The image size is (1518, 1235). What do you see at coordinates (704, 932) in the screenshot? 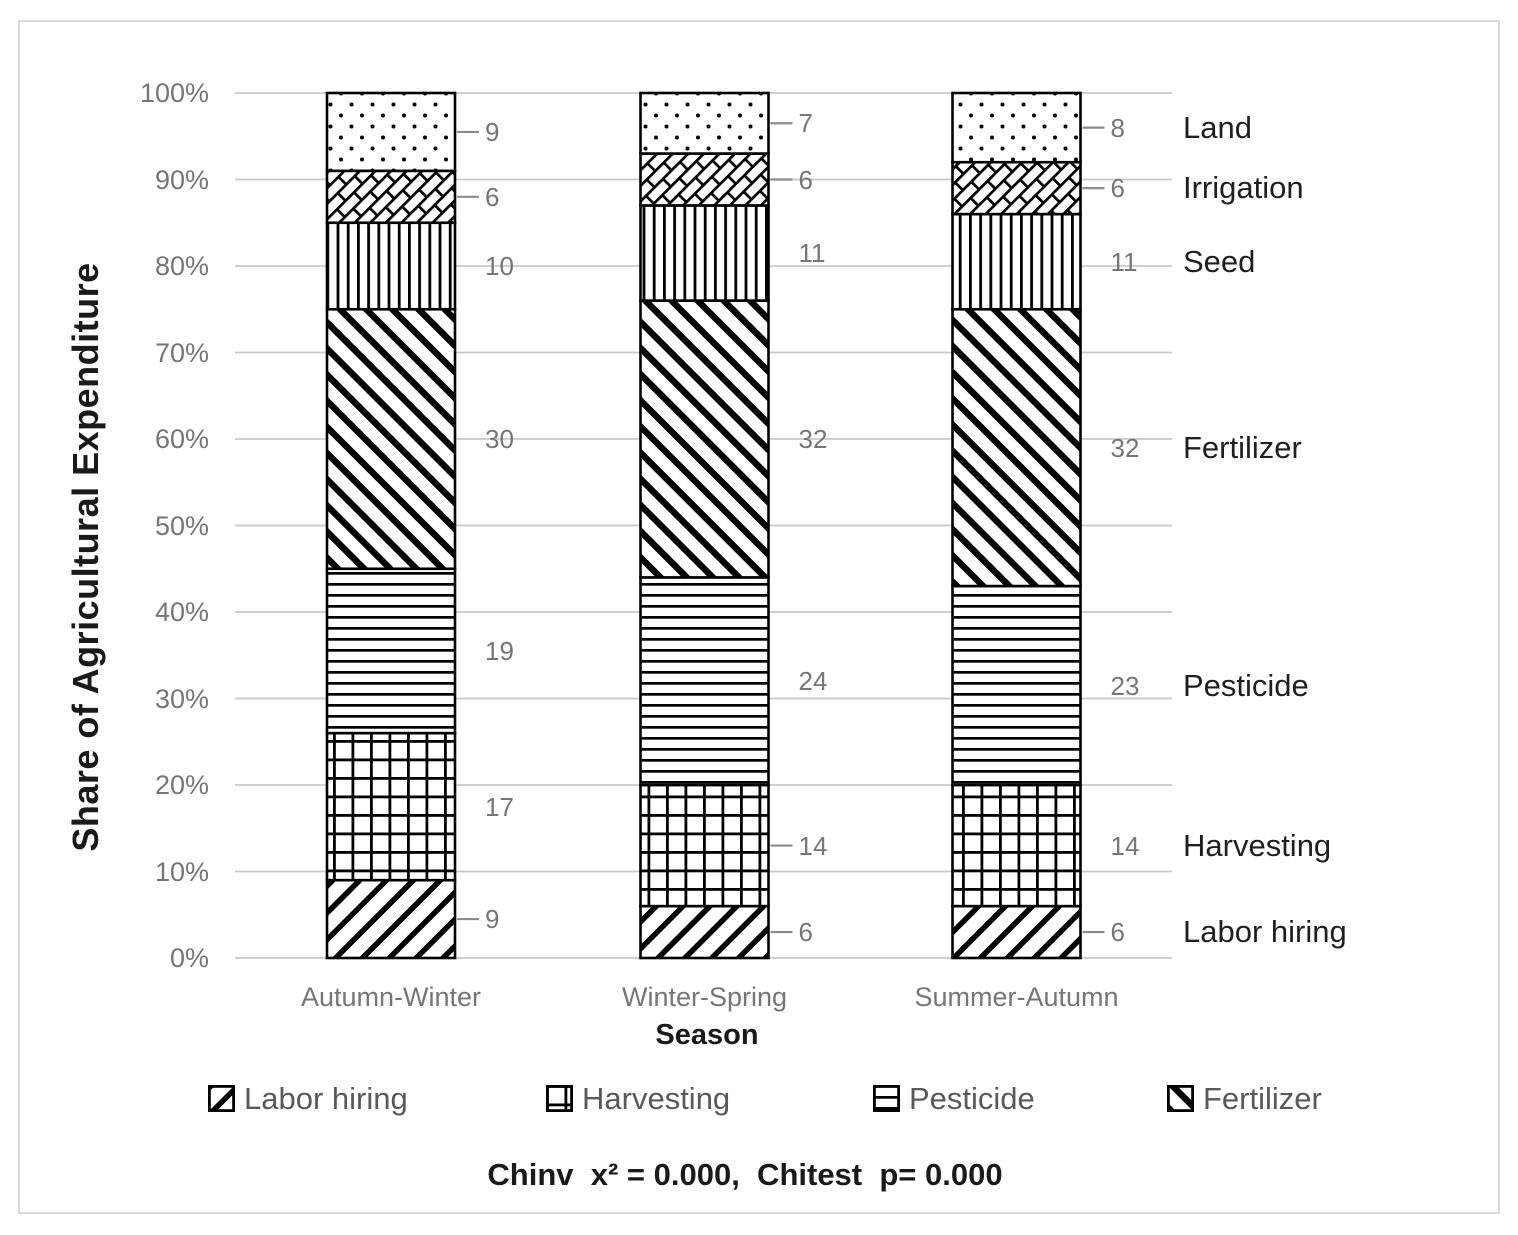
I see `bar-segment-labor-hiring-winter-spring` at bounding box center [704, 932].